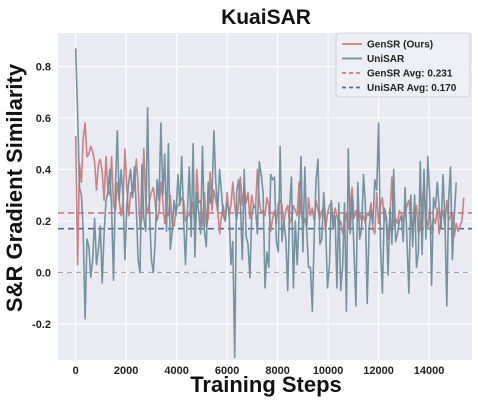 Image resolution: width=478 pixels, height=402 pixels. What do you see at coordinates (386, 59) in the screenshot?
I see `legend-label: UniSAR` at bounding box center [386, 59].